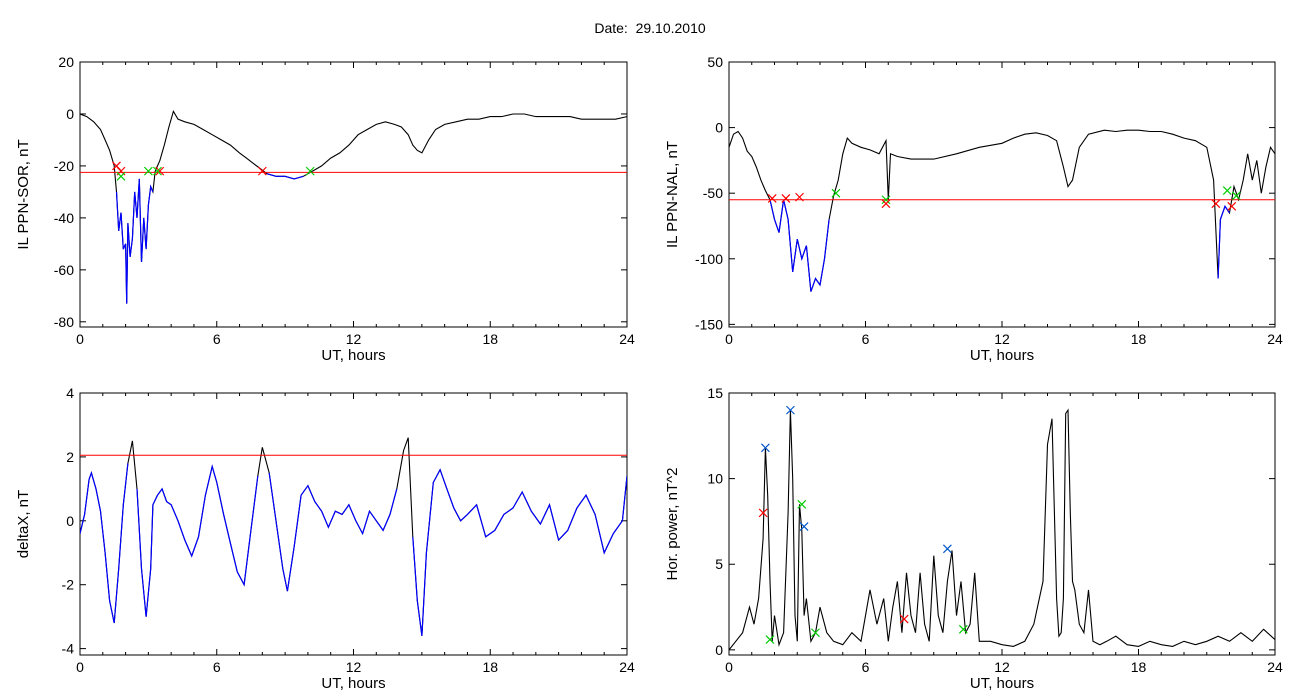  Describe the element at coordinates (64, 270) in the screenshot. I see `y-tick-label: -60` at that location.